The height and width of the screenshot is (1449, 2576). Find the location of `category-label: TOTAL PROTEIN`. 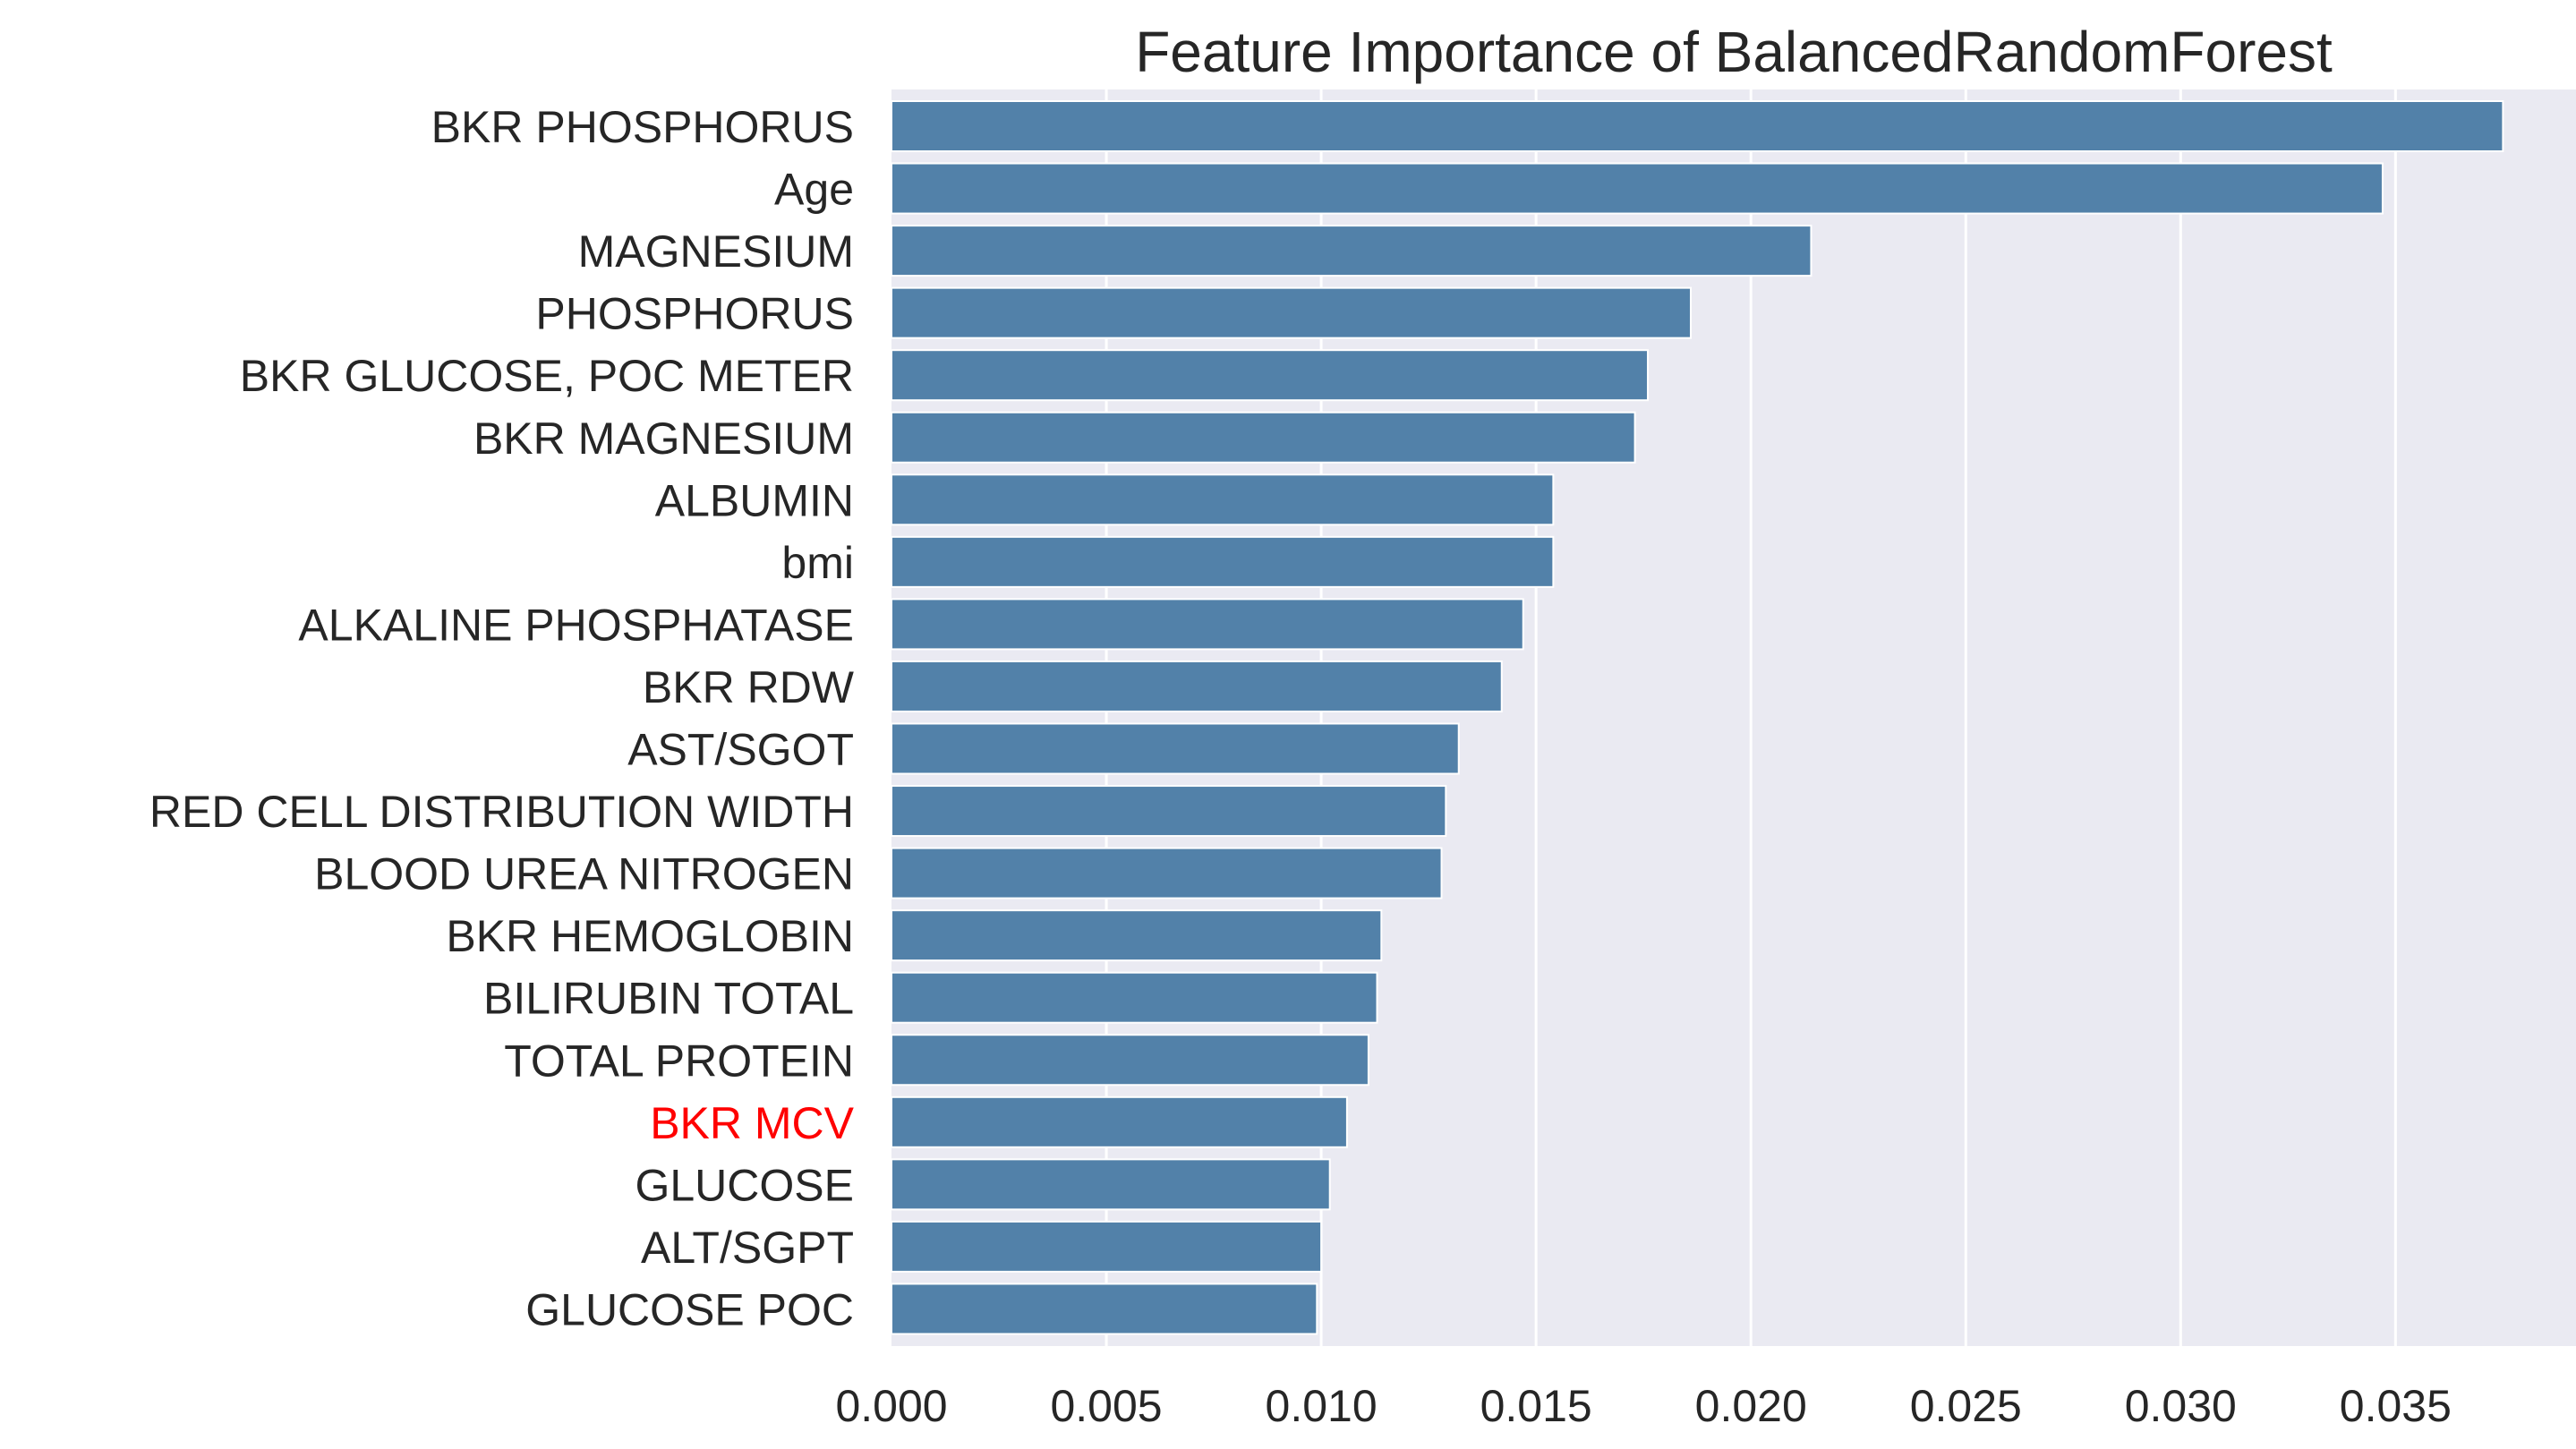

category-label: TOTAL PROTEIN is located at coordinates (679, 1061).